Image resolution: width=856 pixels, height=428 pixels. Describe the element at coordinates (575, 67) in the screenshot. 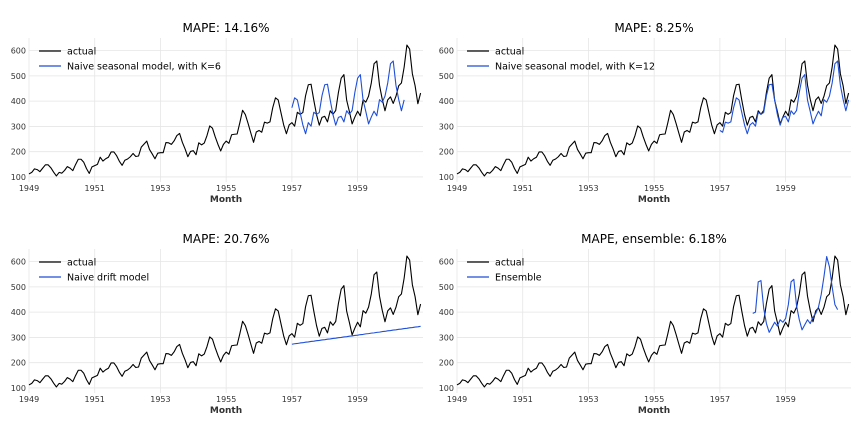

I see `legend-label: Naive seasonal model, with K=12` at that location.